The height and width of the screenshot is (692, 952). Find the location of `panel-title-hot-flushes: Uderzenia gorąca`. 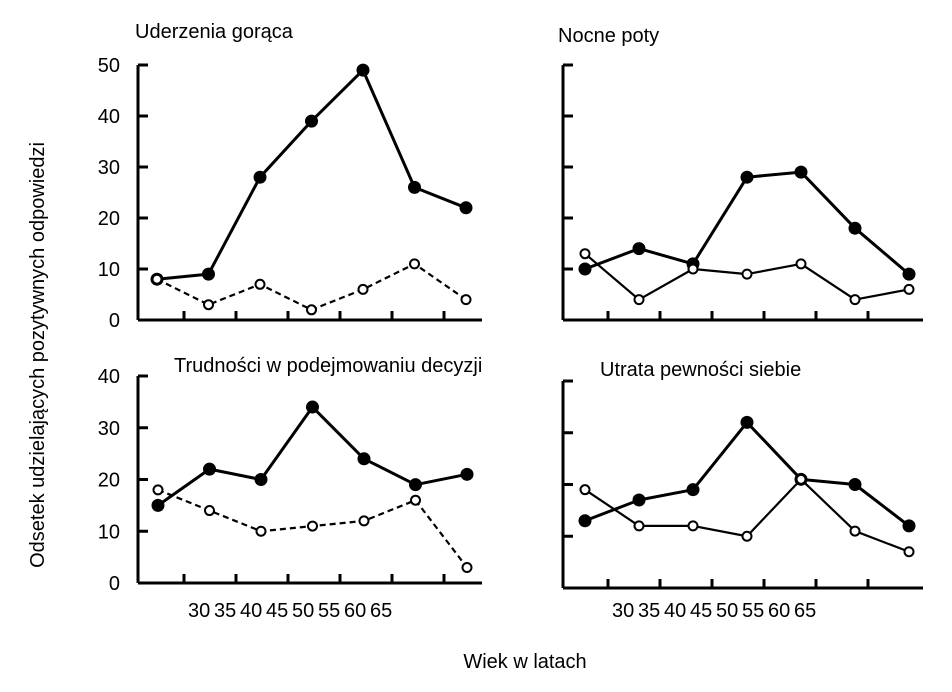

panel-title-hot-flushes: Uderzenia gorąca is located at coordinates (214, 32).